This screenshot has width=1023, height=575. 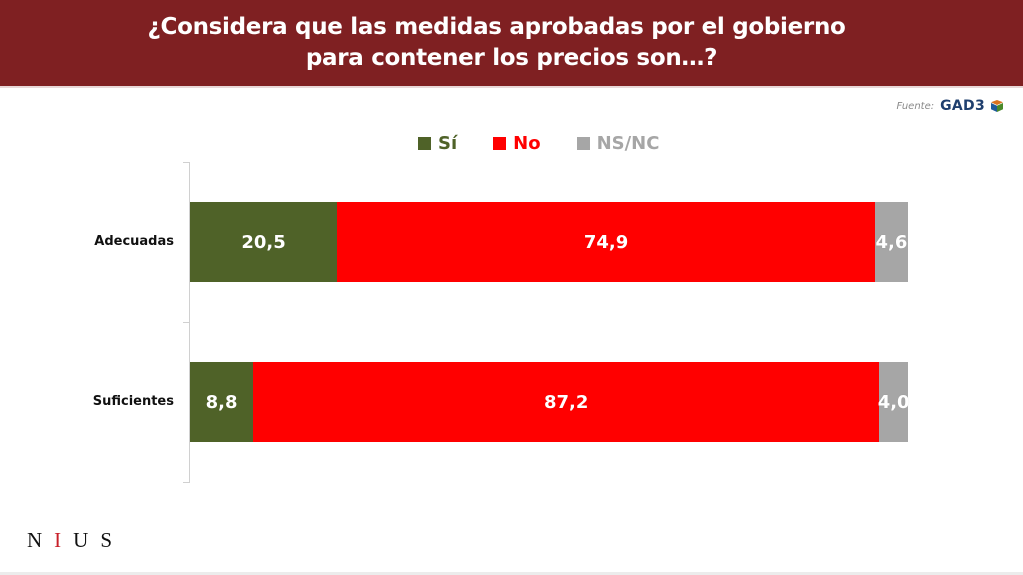 What do you see at coordinates (891, 242) in the screenshot?
I see `bar-segment-nsnc: 4,6` at bounding box center [891, 242].